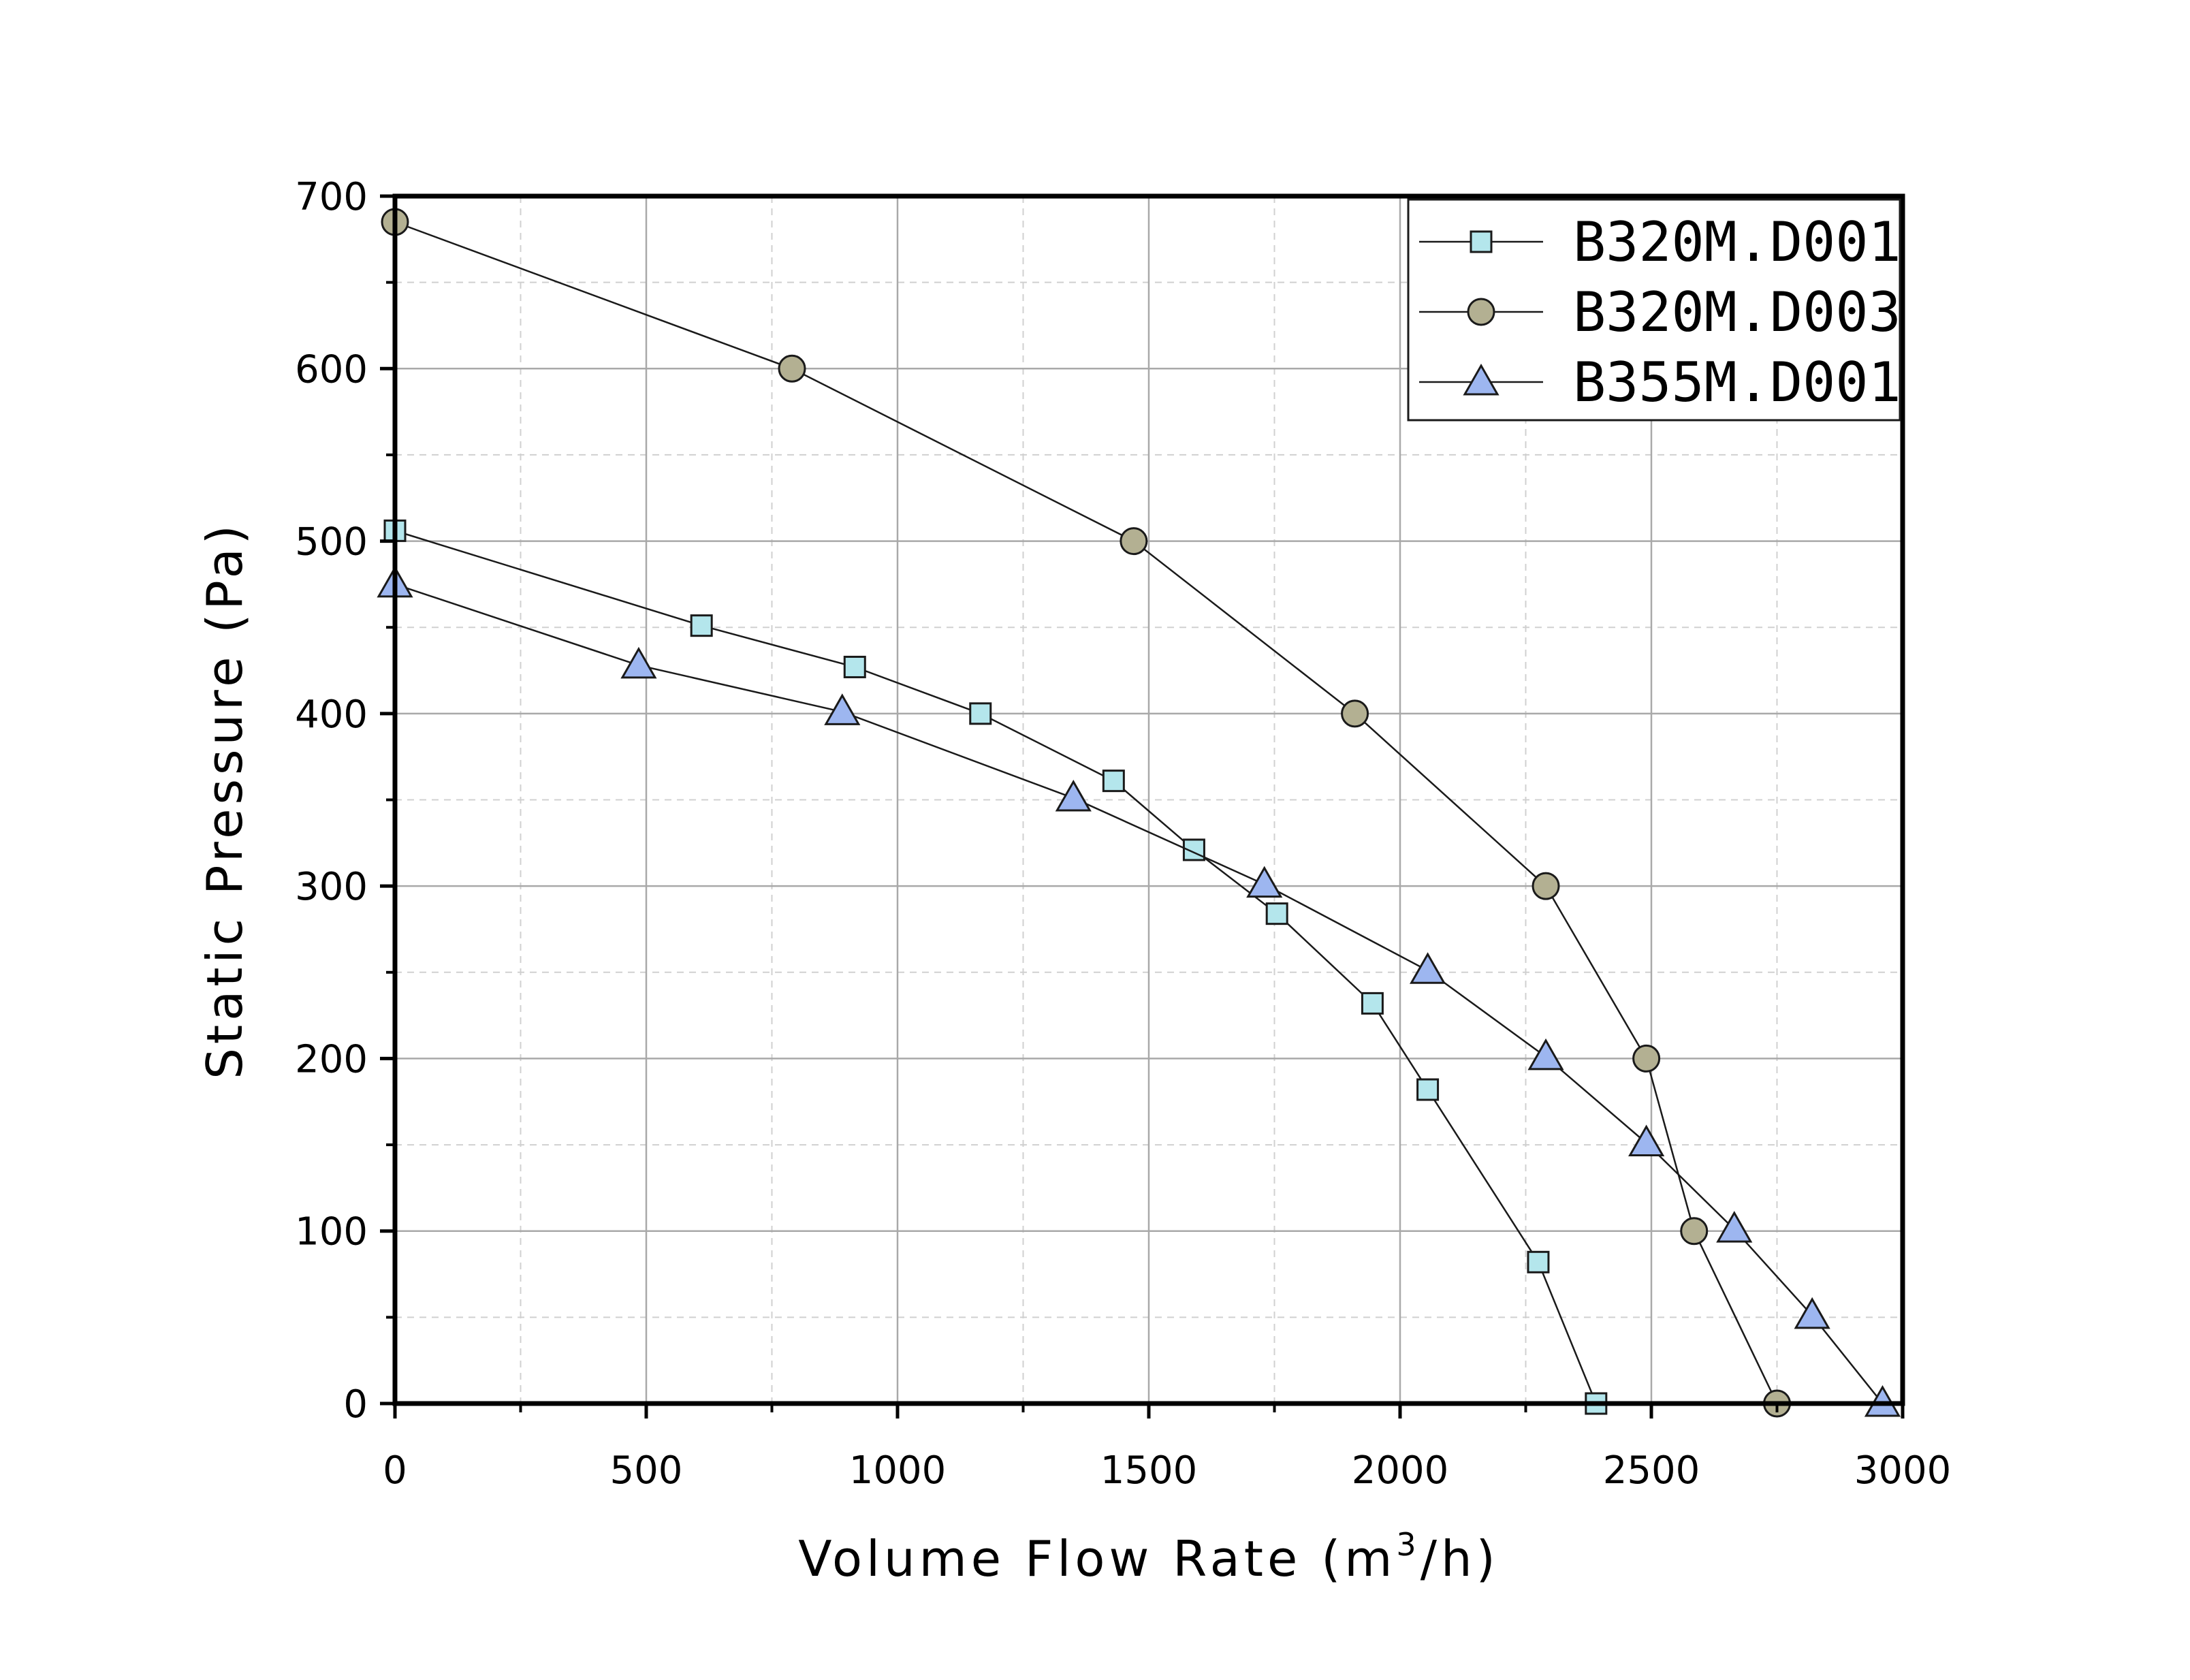 The width and height of the screenshot is (2190, 1680). Describe the element at coordinates (331, 1232) in the screenshot. I see `y-tick-label: 100` at that location.